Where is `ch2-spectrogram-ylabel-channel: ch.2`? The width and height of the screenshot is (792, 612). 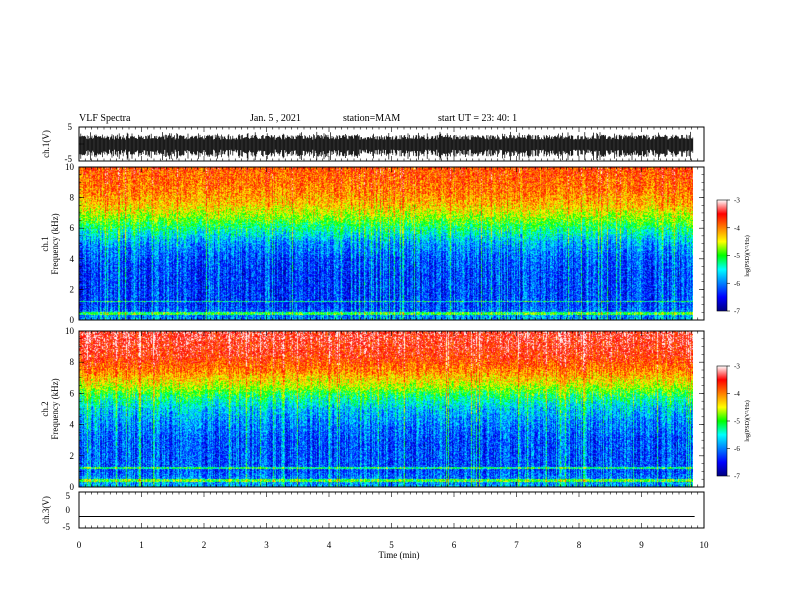 ch2-spectrogram-ylabel-channel: ch.2 is located at coordinates (45, 408).